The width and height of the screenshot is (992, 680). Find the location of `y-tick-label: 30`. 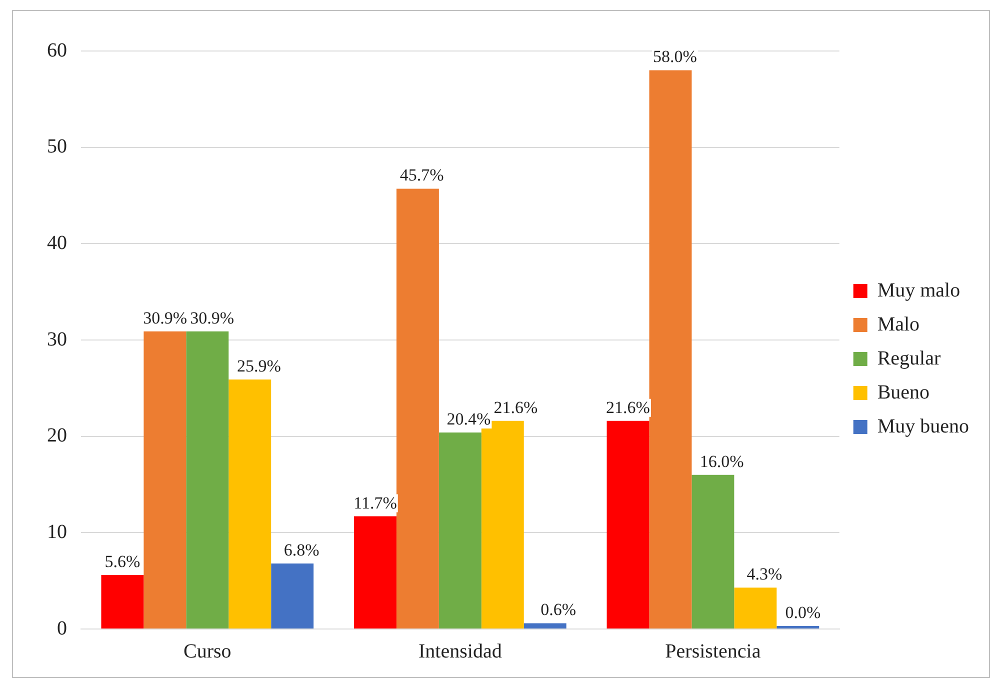

y-tick-label: 30 is located at coordinates (57, 339).